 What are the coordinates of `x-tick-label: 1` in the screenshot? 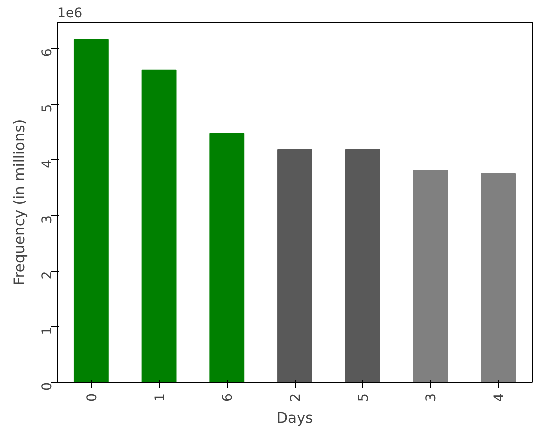 It's located at (160, 397).